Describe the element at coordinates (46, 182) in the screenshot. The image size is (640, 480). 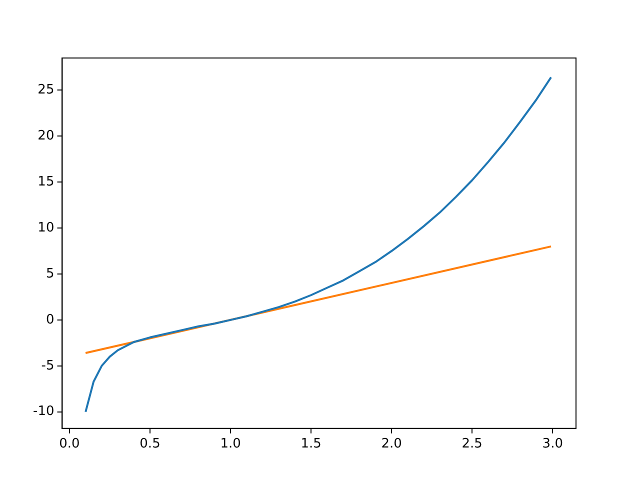
I see `y-tick-label: 15` at that location.